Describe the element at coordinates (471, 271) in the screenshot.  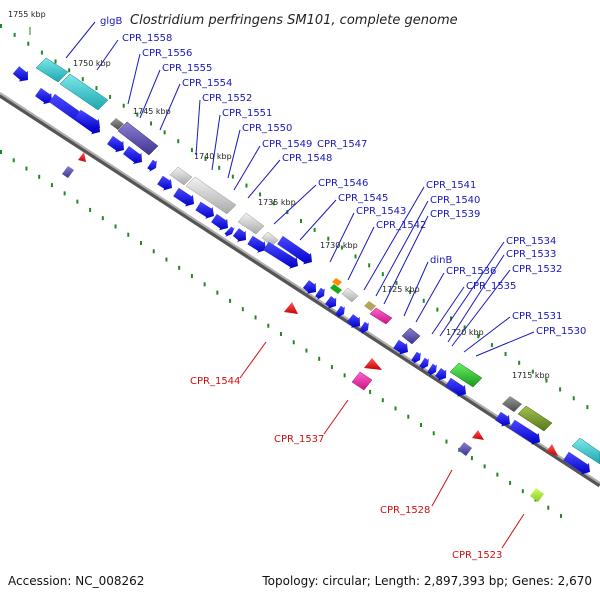
I see `gene-label: CPR_1536` at that location.